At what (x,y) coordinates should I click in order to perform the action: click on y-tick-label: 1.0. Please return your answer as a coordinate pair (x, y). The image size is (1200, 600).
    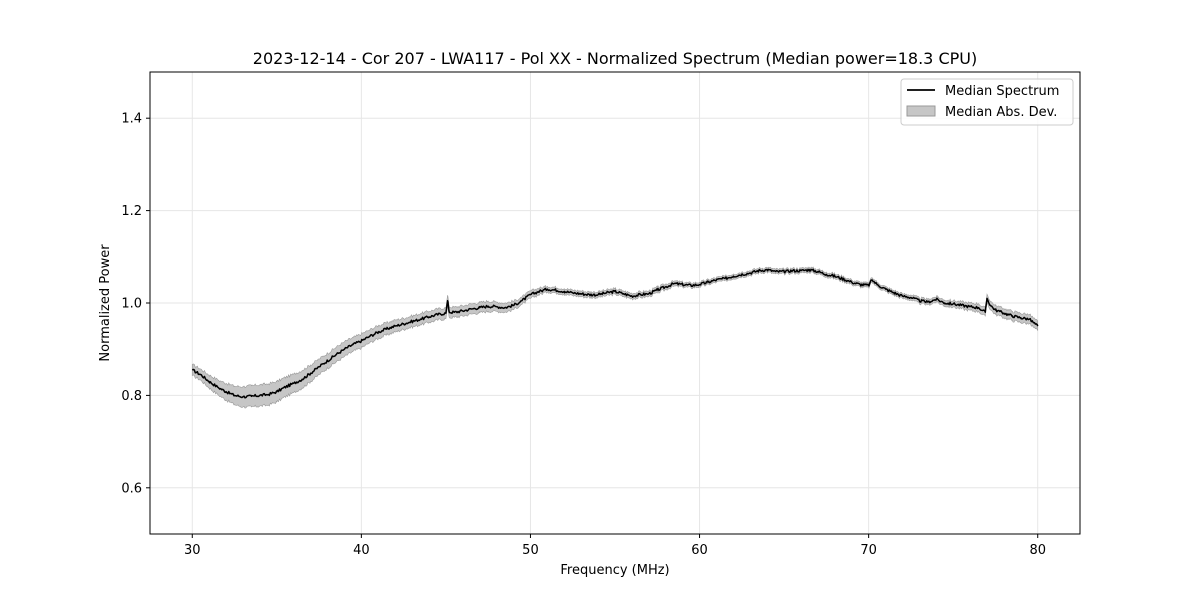
    Looking at the image, I should click on (131, 304).